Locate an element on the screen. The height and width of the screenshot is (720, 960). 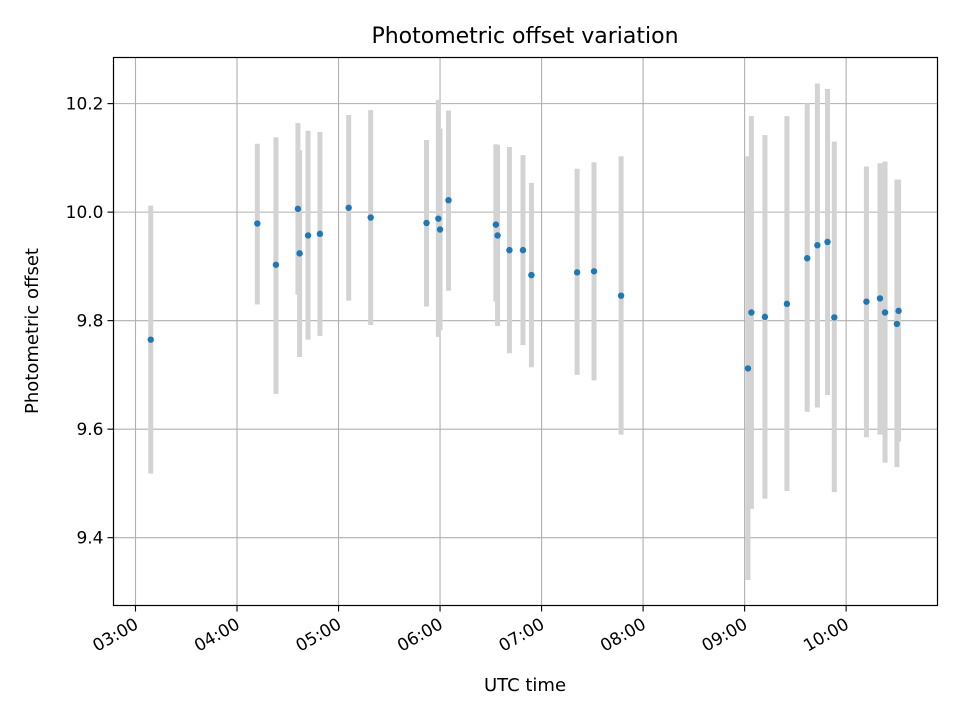
x-tick-label: 09:00 is located at coordinates (725, 636).